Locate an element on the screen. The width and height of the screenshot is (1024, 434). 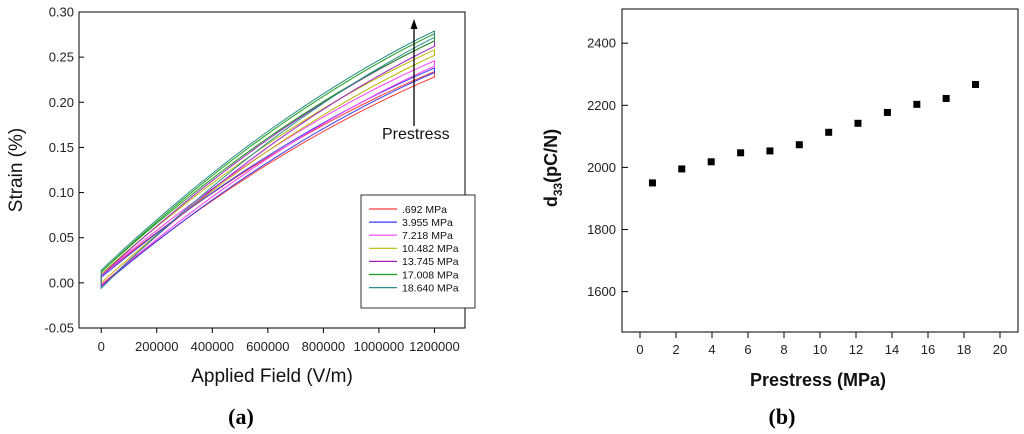
legend-label: 3.955 MPa is located at coordinates (427, 223).